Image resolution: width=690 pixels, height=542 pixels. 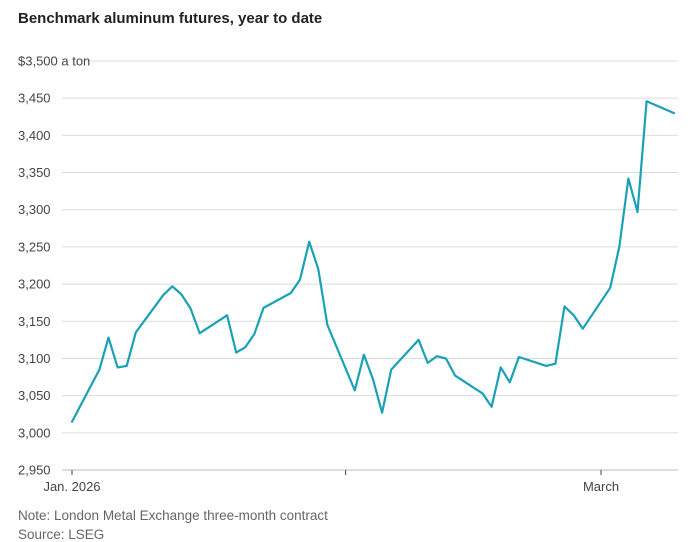 What do you see at coordinates (34, 246) in the screenshot?
I see `y-tick-label: 3,250` at bounding box center [34, 246].